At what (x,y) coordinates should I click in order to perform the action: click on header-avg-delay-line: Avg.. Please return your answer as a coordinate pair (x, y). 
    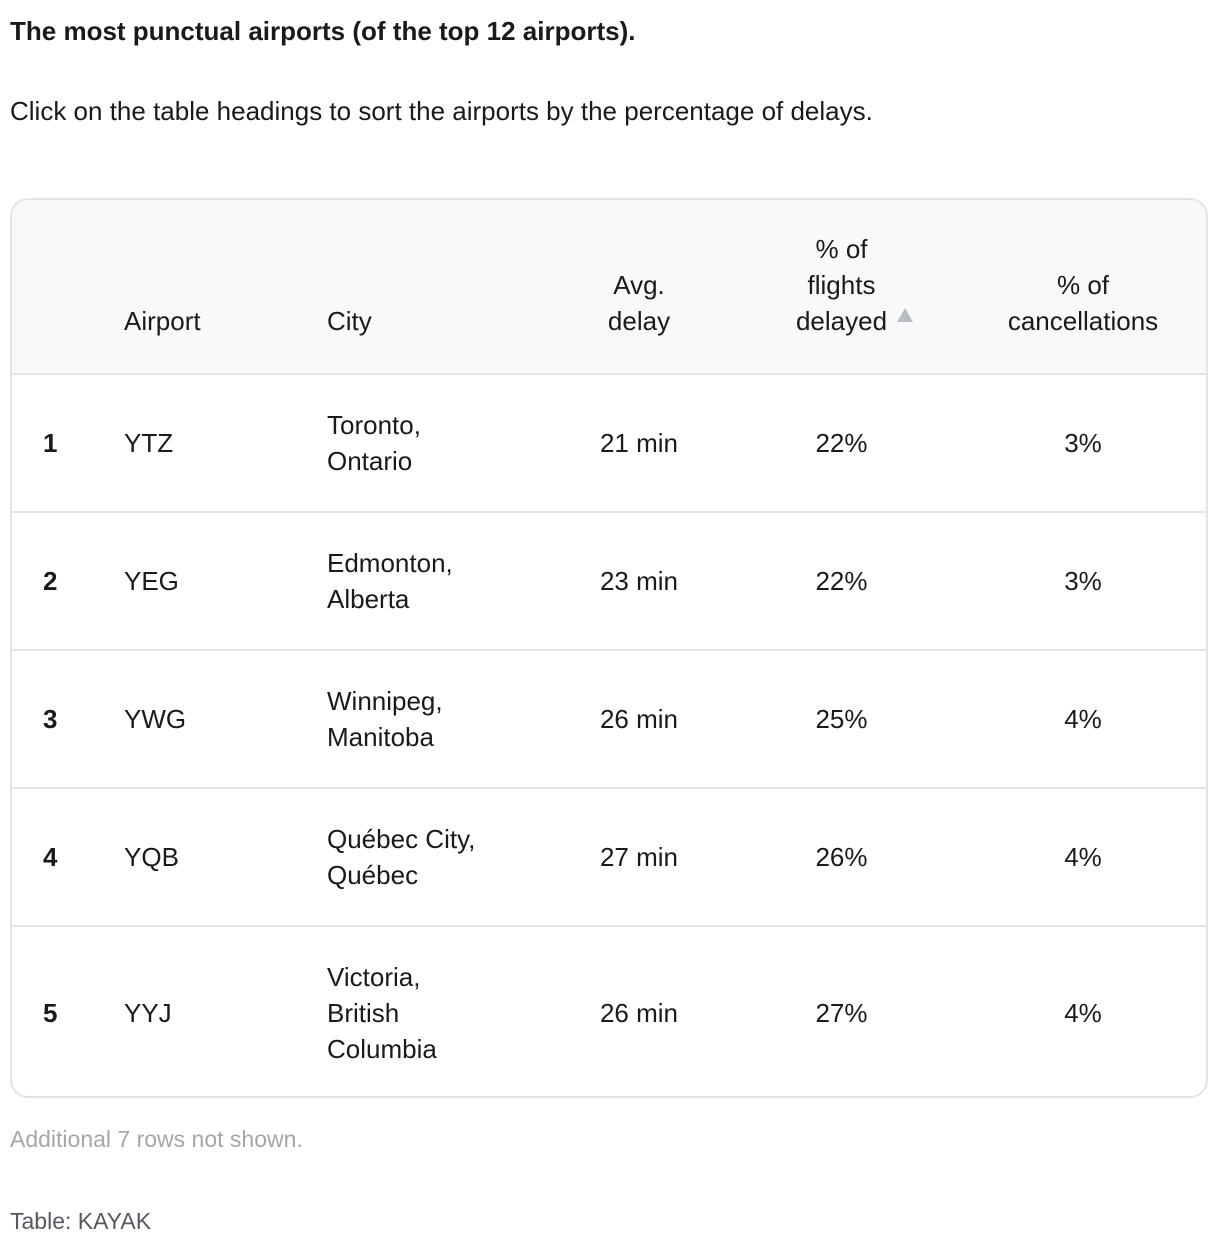
    Looking at the image, I should click on (639, 285).